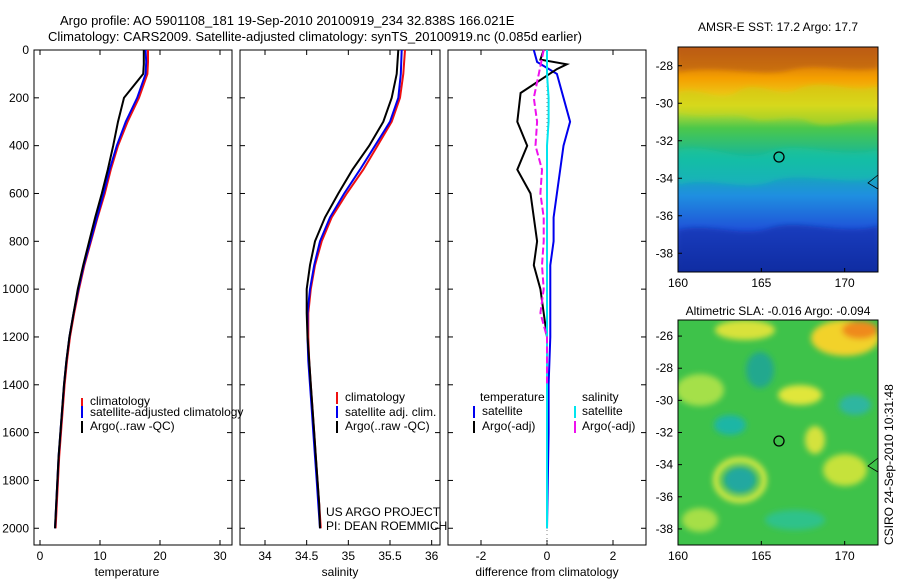 The height and width of the screenshot is (580, 900). What do you see at coordinates (546, 572) in the screenshot?
I see `difference-xlabel: difference from climatology` at bounding box center [546, 572].